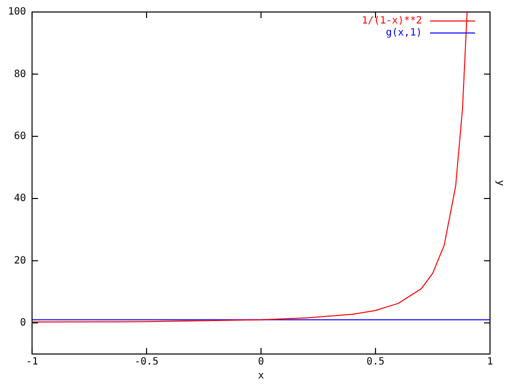 This screenshot has height=384, width=512. What do you see at coordinates (20, 74) in the screenshot?
I see `y-tick-label: 80` at bounding box center [20, 74].